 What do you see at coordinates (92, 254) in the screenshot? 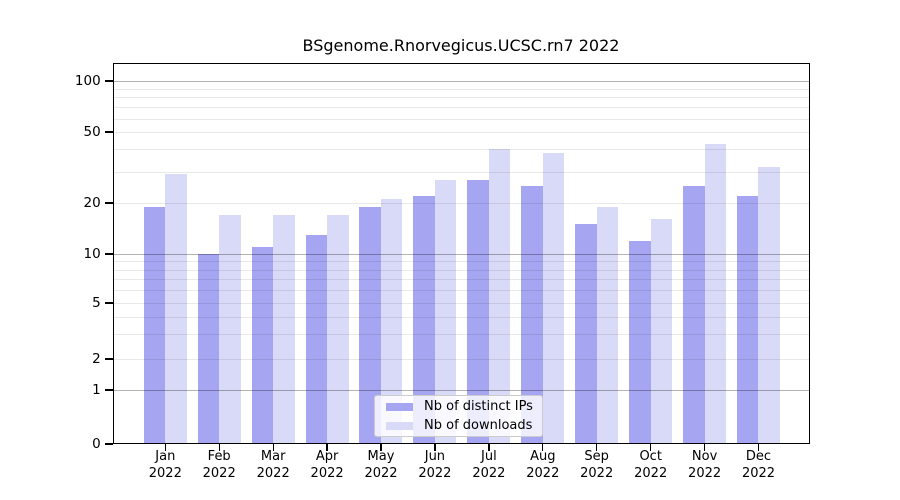
I see `y-tick-label: 10` at bounding box center [92, 254].